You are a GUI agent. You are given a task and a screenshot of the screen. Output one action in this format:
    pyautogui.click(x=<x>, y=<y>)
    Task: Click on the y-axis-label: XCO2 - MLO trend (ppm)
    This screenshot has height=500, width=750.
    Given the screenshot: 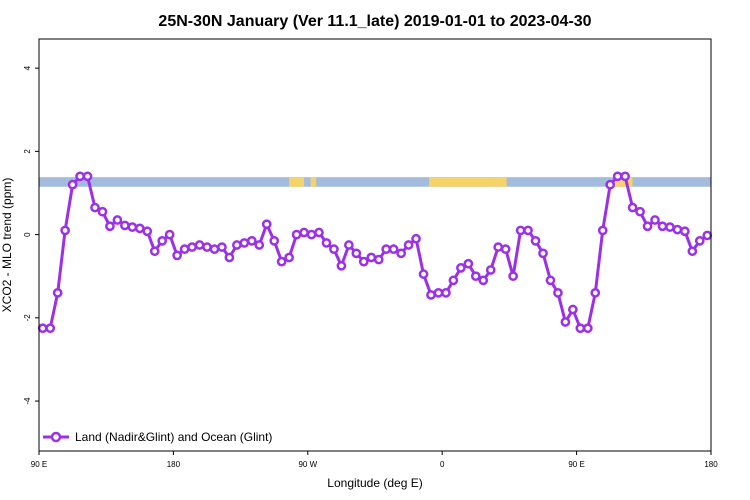 What is the action you would take?
    pyautogui.click(x=7, y=245)
    